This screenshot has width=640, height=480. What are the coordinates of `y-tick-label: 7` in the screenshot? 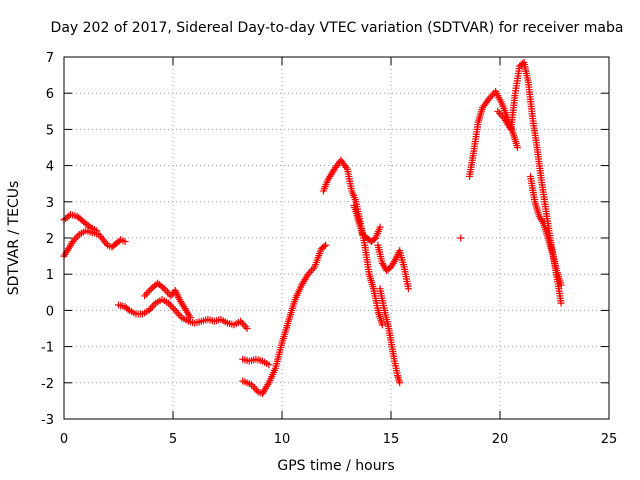 It's located at (50, 58).